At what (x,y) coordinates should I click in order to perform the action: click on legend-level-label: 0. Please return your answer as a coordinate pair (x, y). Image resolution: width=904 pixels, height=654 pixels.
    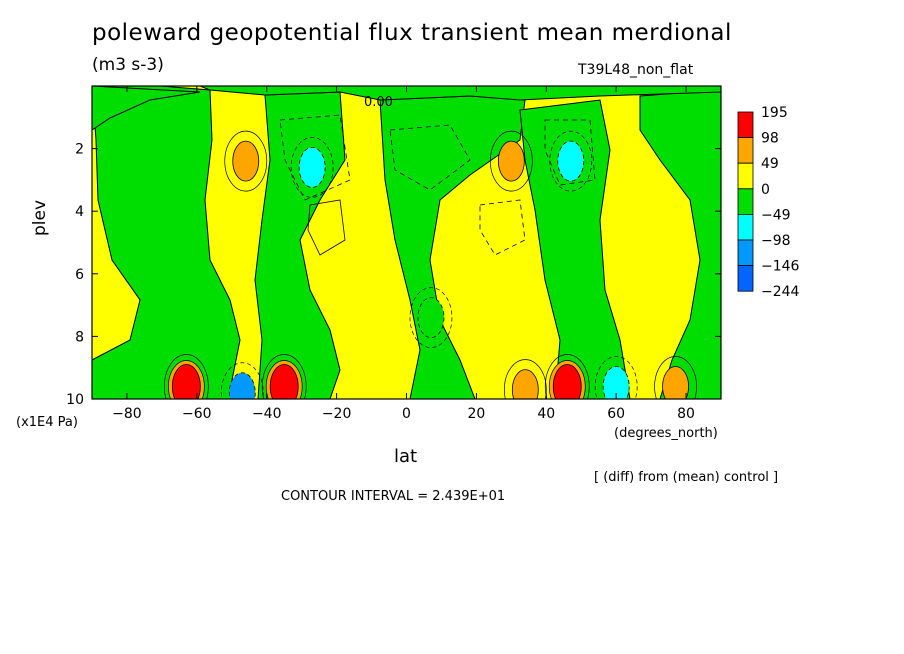
    Looking at the image, I should click on (765, 190).